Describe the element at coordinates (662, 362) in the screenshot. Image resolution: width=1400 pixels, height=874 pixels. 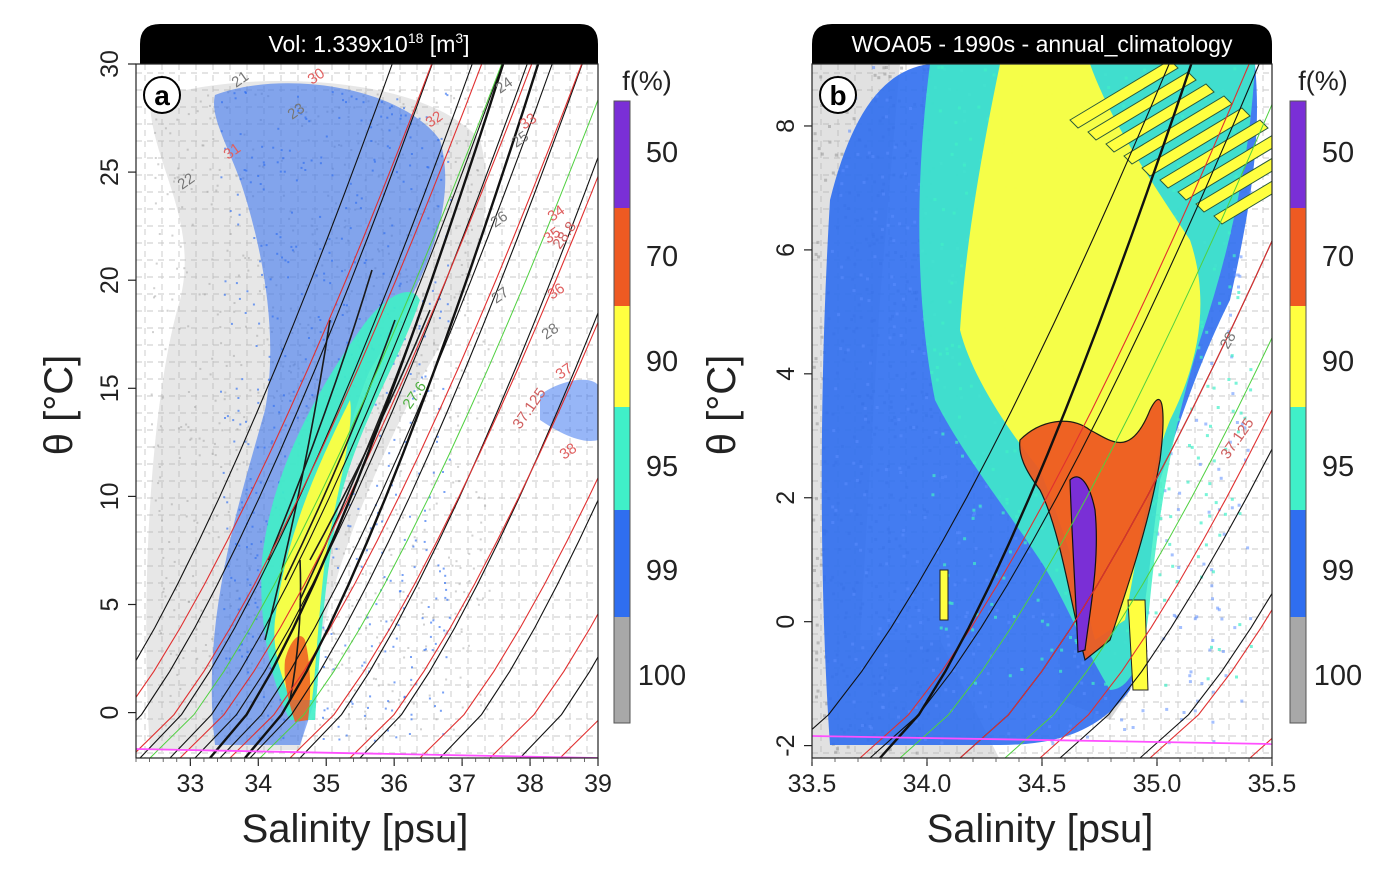
I see `colorbar-label: 90` at that location.